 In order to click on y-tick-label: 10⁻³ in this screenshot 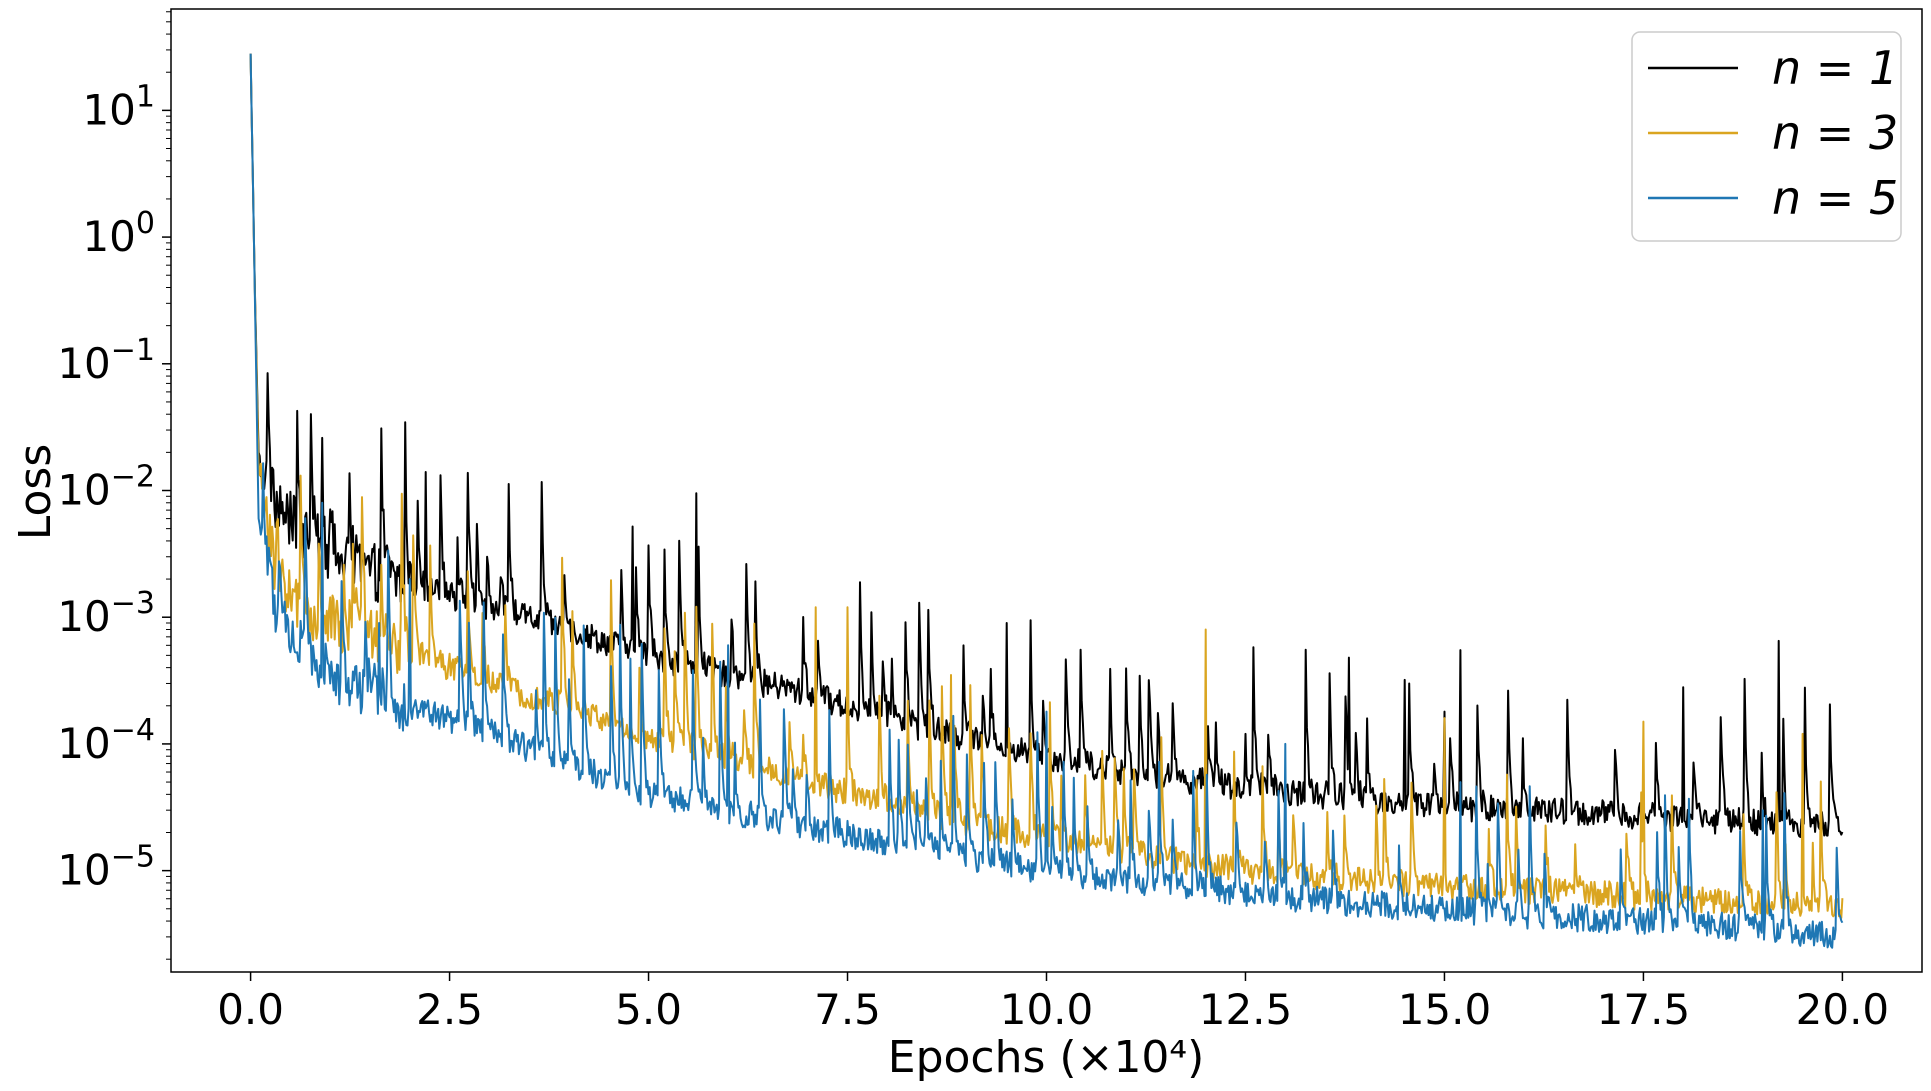, I will do `click(106, 613)`.